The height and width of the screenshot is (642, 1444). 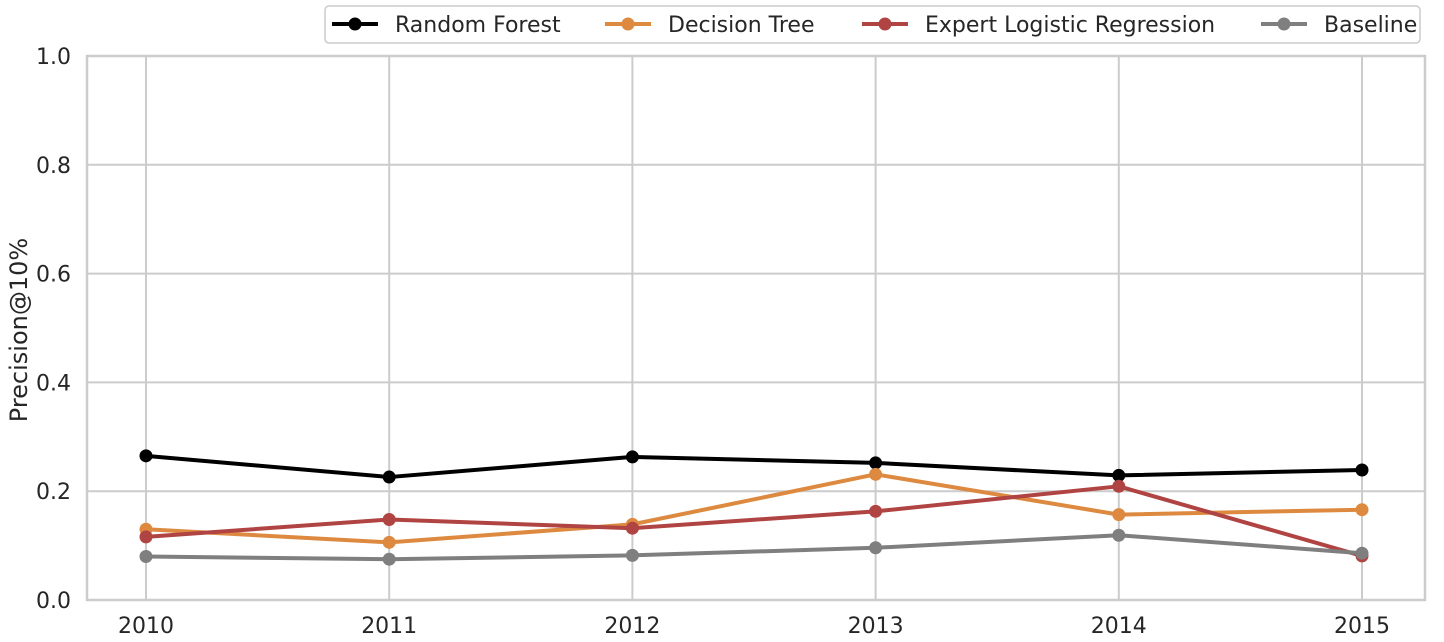 What do you see at coordinates (53, 383) in the screenshot?
I see `y-tick-label: 0.4` at bounding box center [53, 383].